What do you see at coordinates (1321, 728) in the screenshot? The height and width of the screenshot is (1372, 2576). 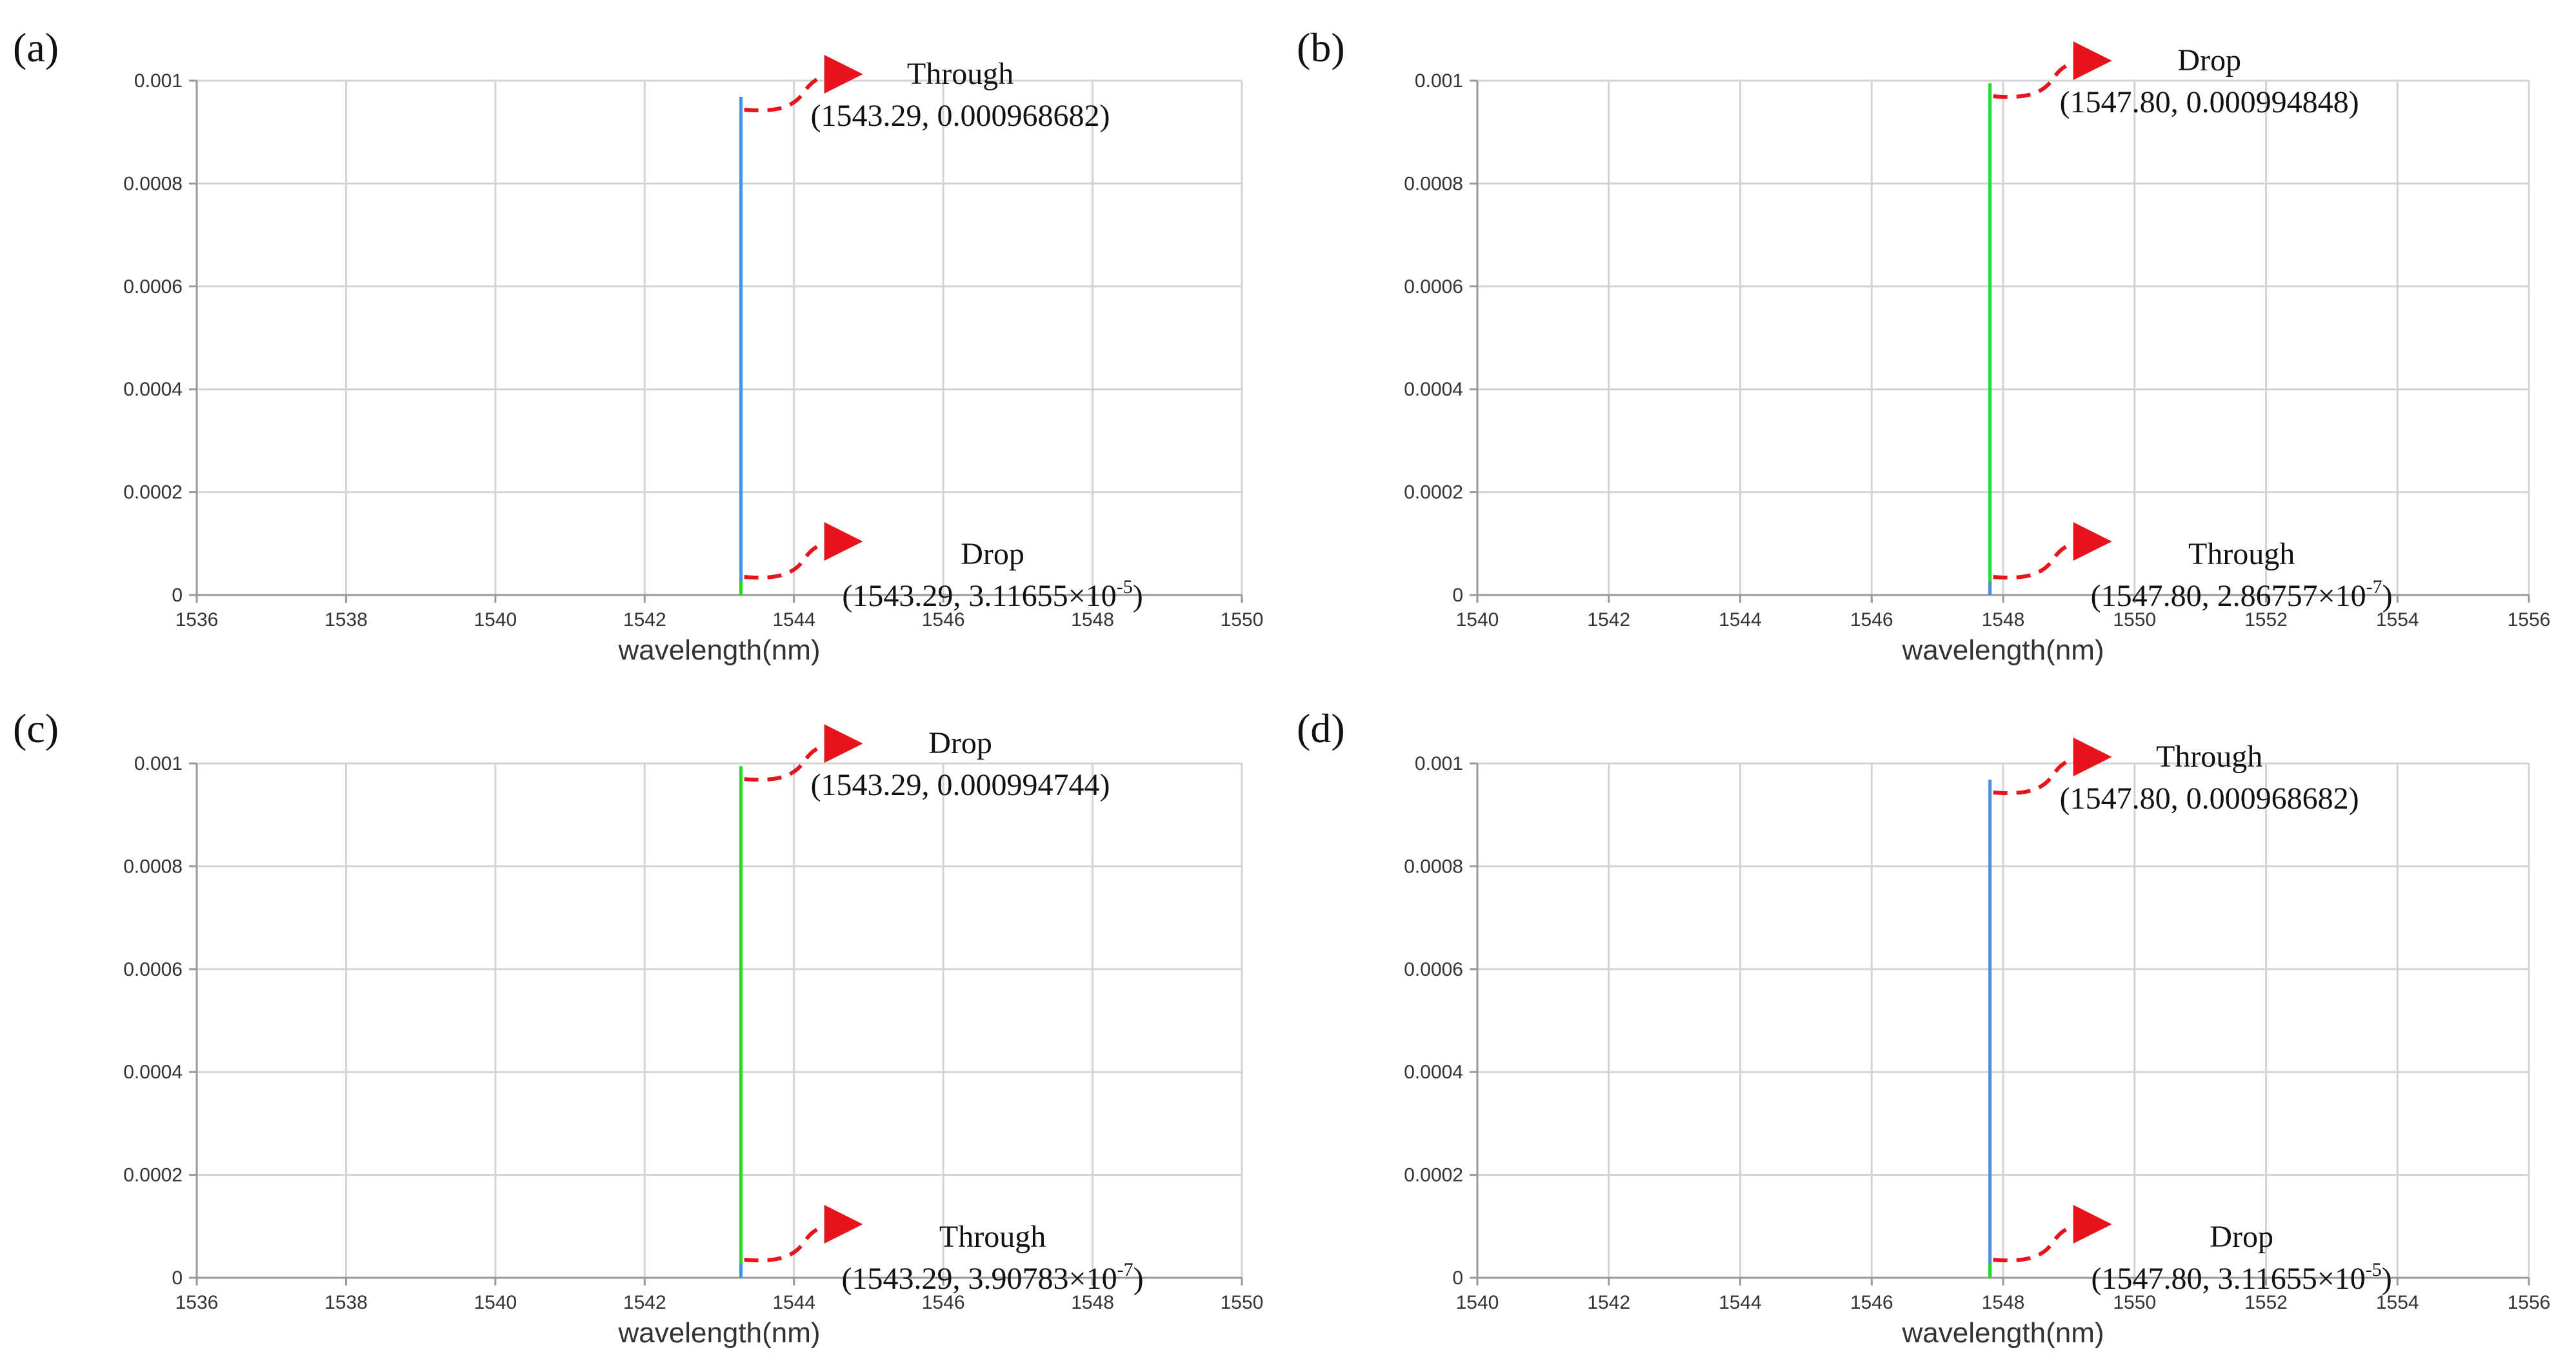 I see `panel-label: (d)` at bounding box center [1321, 728].